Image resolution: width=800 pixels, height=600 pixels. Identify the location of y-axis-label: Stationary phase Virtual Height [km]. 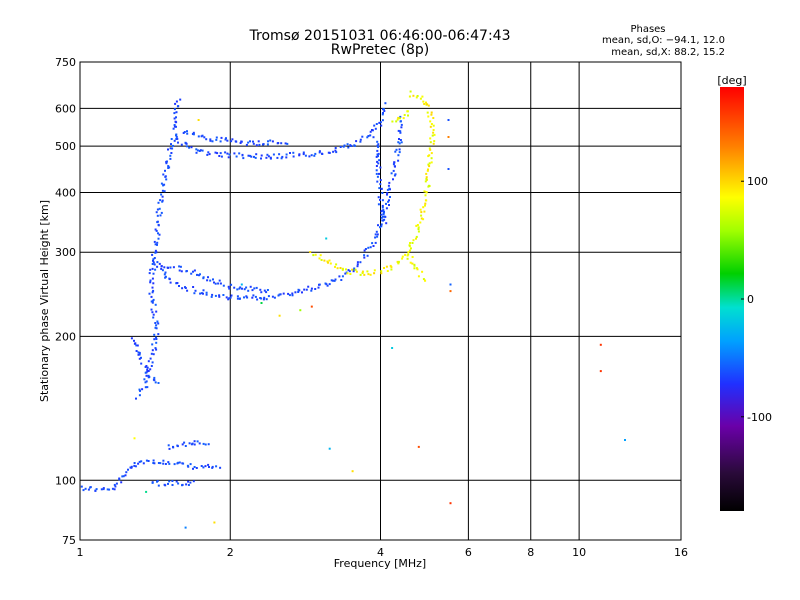
(44, 301).